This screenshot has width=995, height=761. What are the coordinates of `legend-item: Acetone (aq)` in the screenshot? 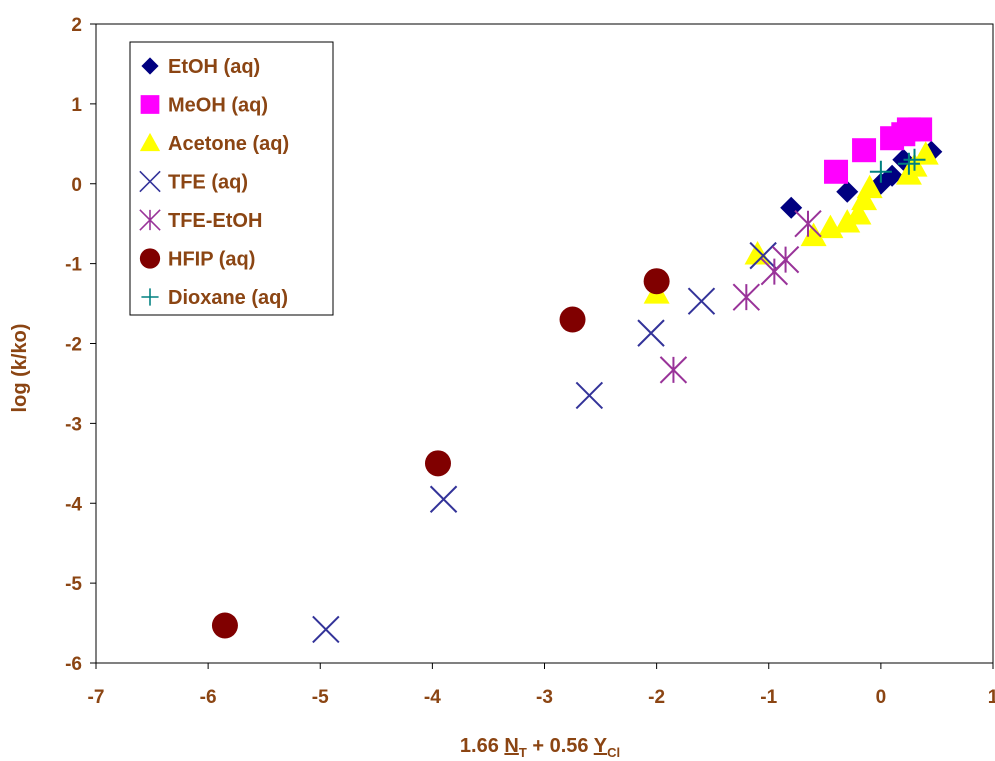 It's located at (214, 143).